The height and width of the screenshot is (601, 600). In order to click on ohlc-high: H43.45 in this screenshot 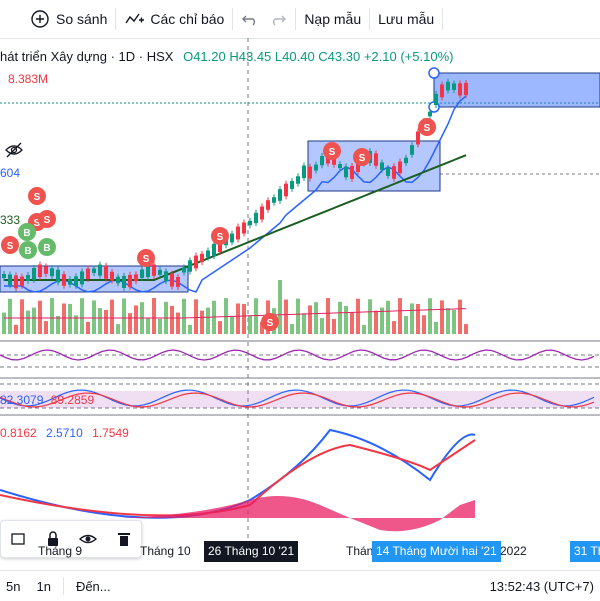, I will do `click(250, 56)`.